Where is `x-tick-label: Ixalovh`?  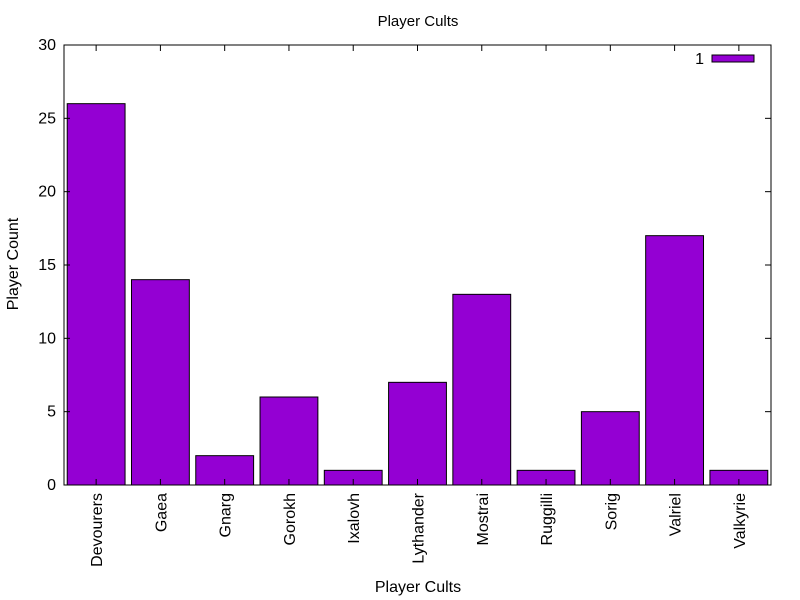
x-tick-label: Ixalovh is located at coordinates (354, 518).